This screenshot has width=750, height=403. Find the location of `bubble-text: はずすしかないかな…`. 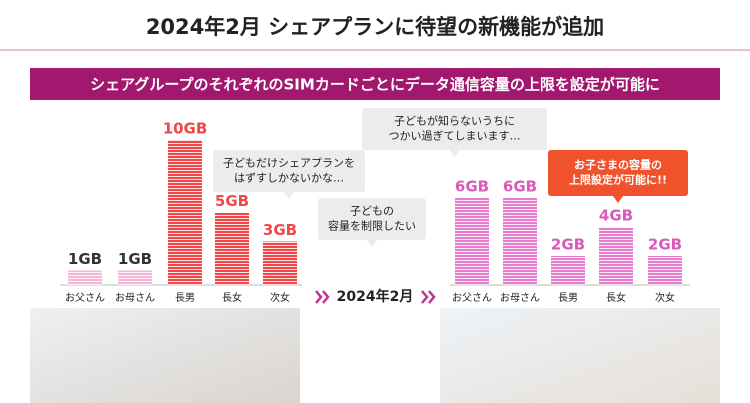

bubble-text: はずすしかないかな… is located at coordinates (289, 178).